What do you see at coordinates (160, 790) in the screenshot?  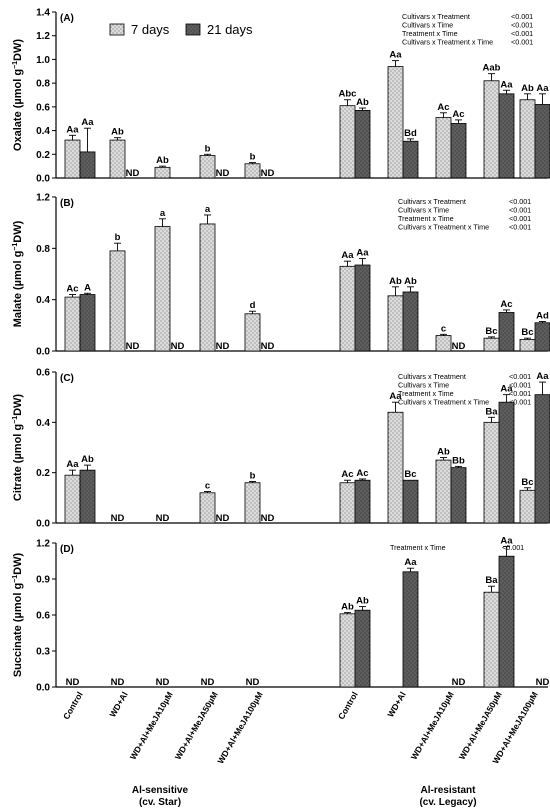 I see `group-label-sensitive: Al-sensitive` at bounding box center [160, 790].